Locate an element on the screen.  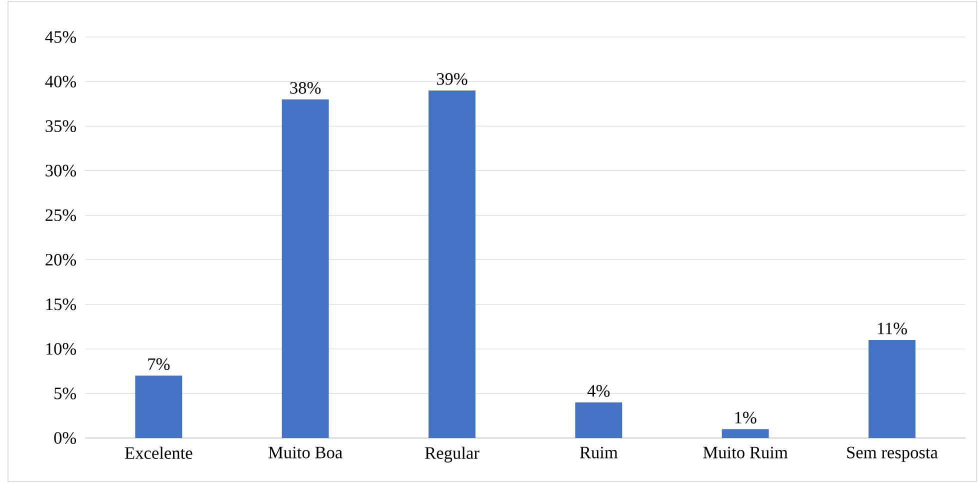
data-label: 11% is located at coordinates (892, 328).